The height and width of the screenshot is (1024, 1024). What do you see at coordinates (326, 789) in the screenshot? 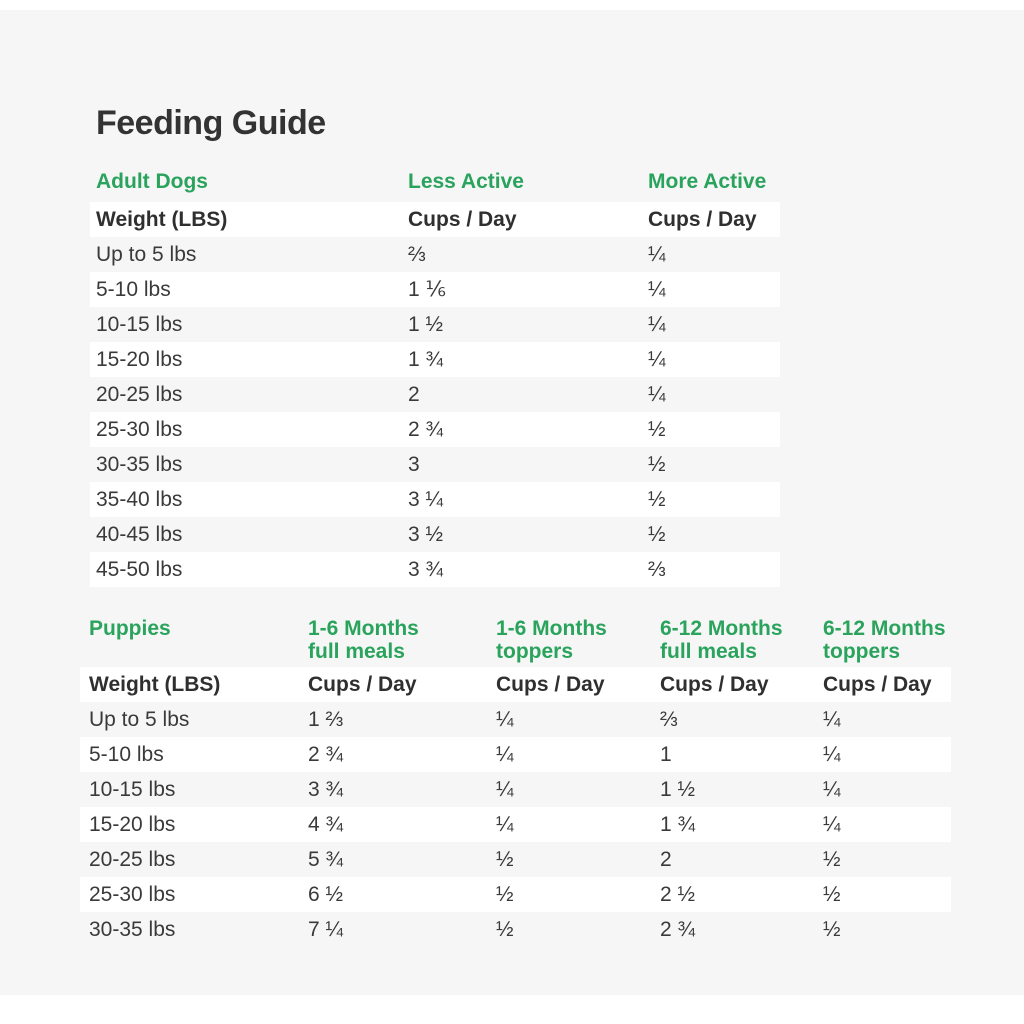
I see `cups-cell: 3 ¾` at bounding box center [326, 789].